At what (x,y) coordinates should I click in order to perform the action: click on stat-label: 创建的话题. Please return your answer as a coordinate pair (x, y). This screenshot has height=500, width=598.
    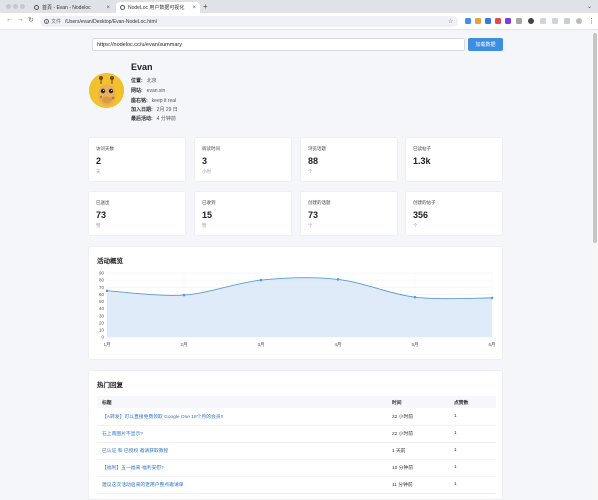
    Looking at the image, I should click on (319, 202).